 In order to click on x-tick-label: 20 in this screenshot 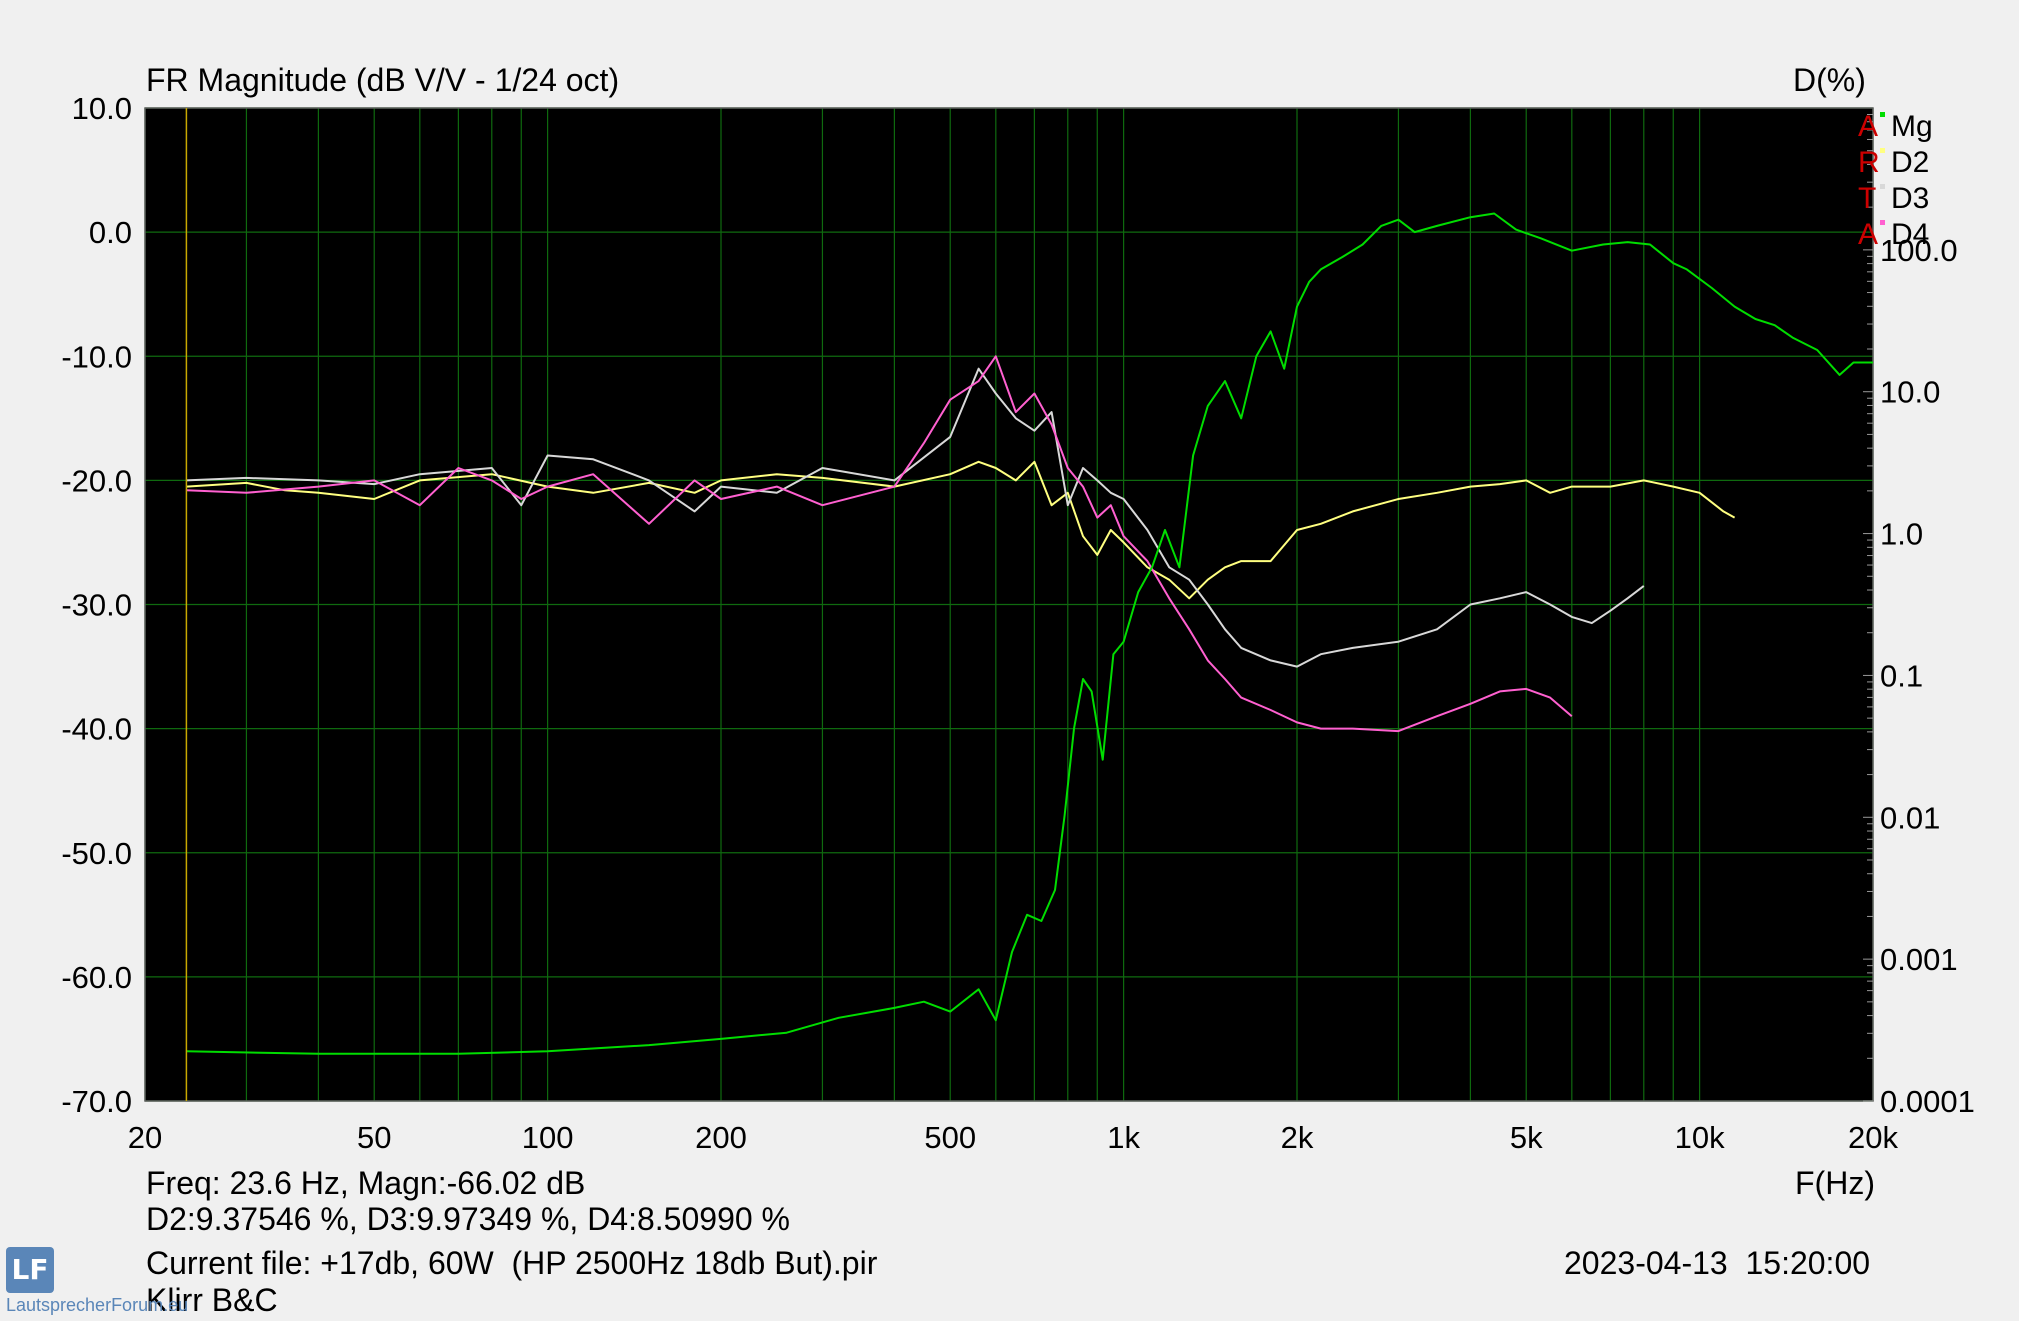, I will do `click(145, 1137)`.